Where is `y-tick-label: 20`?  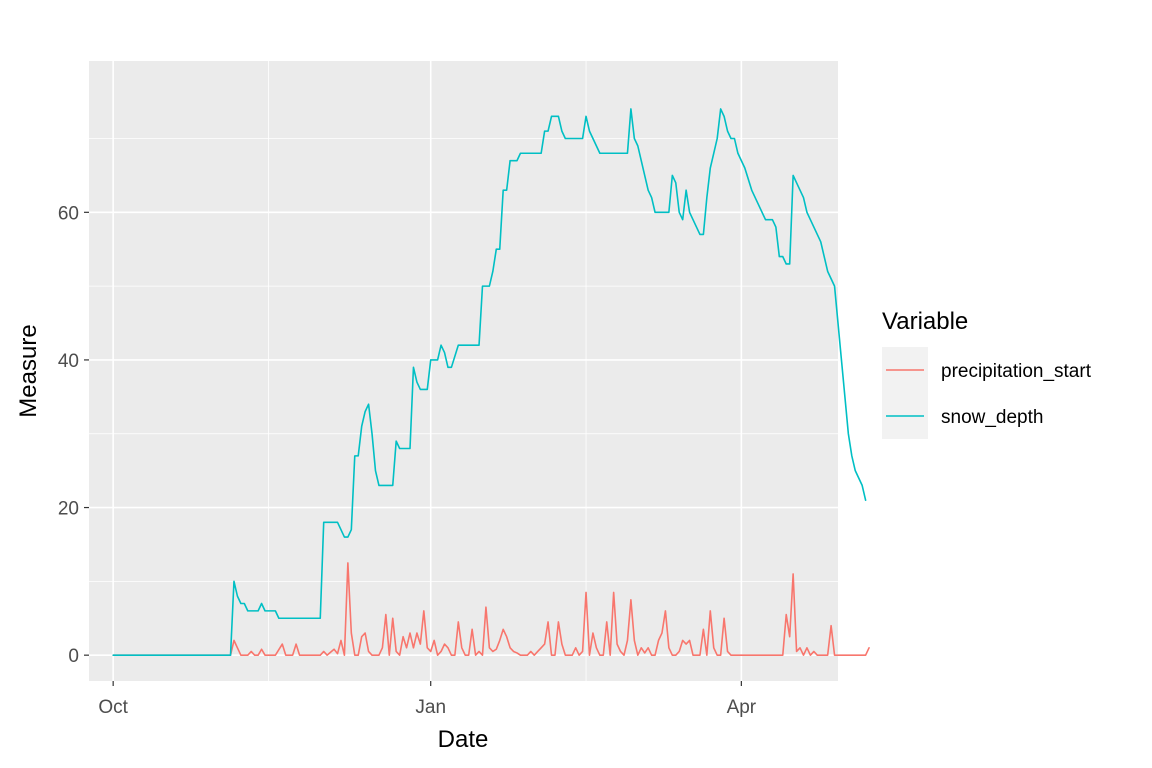 y-tick-label: 20 is located at coordinates (68, 509).